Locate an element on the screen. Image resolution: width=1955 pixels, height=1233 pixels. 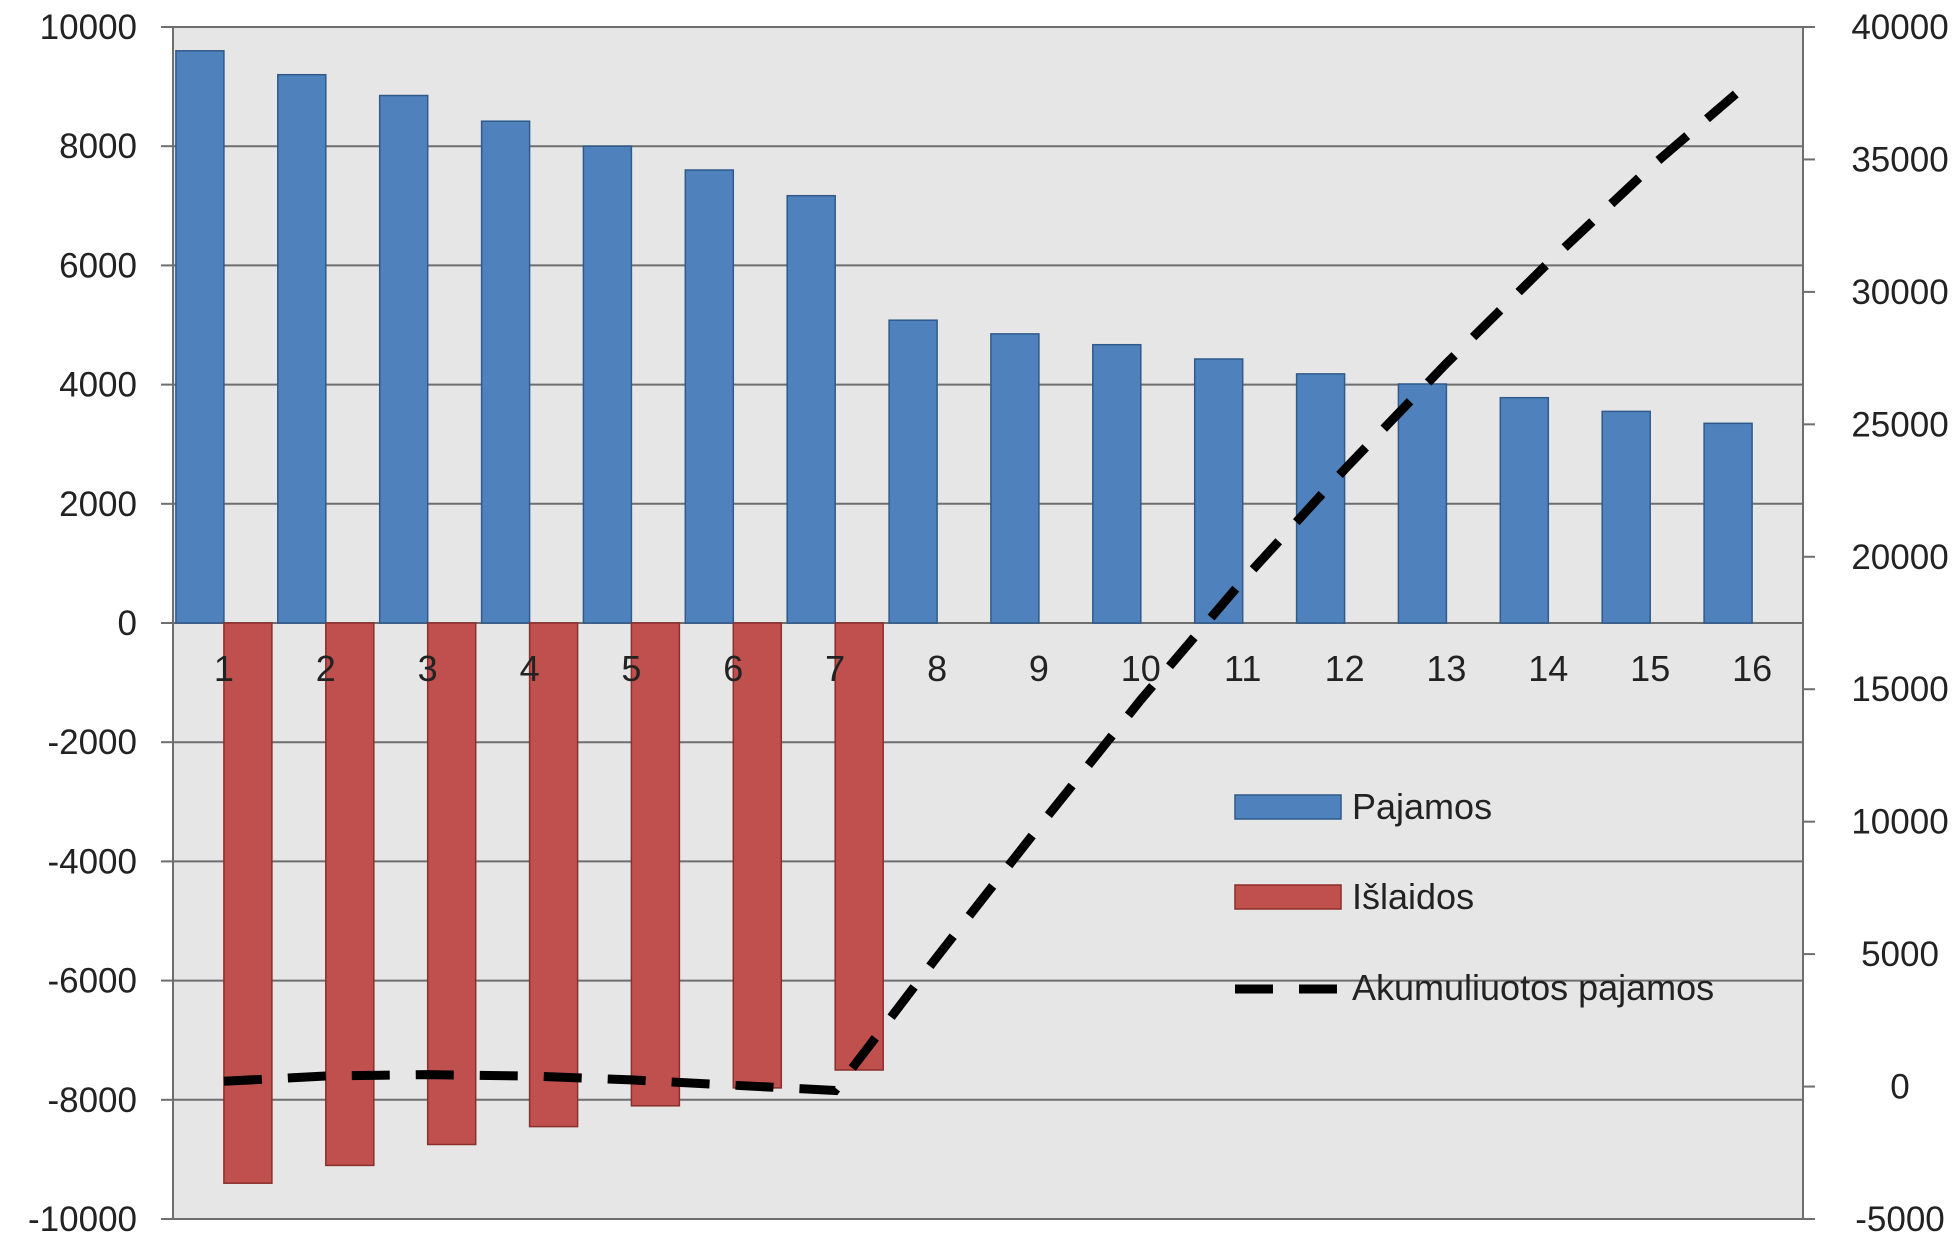
right-tick-label: 20000 is located at coordinates (1899, 557).